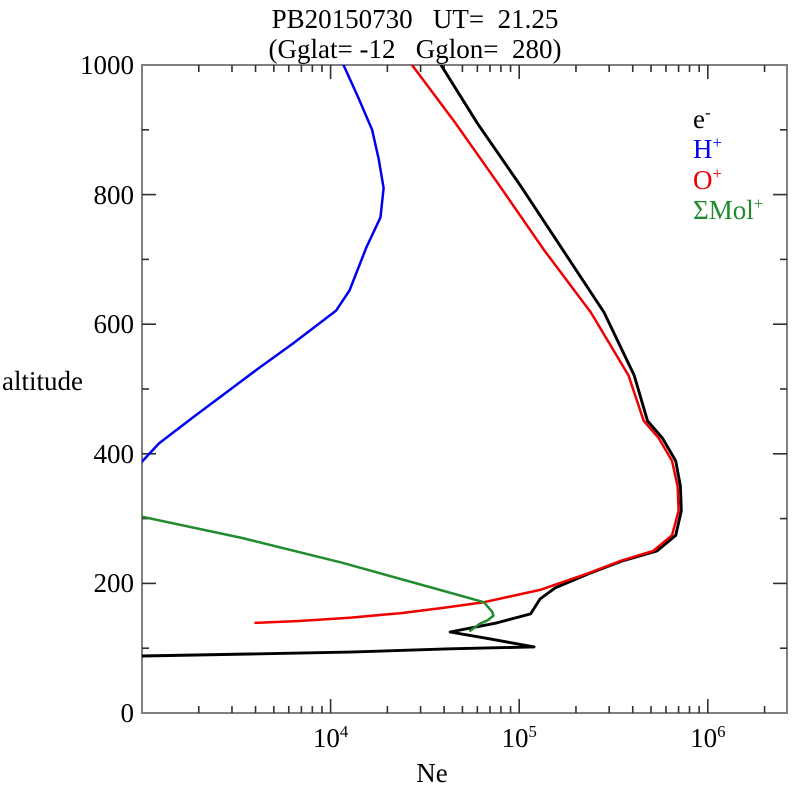 The width and height of the screenshot is (792, 796). What do you see at coordinates (707, 112) in the screenshot?
I see `legend-superscript: -` at bounding box center [707, 112].